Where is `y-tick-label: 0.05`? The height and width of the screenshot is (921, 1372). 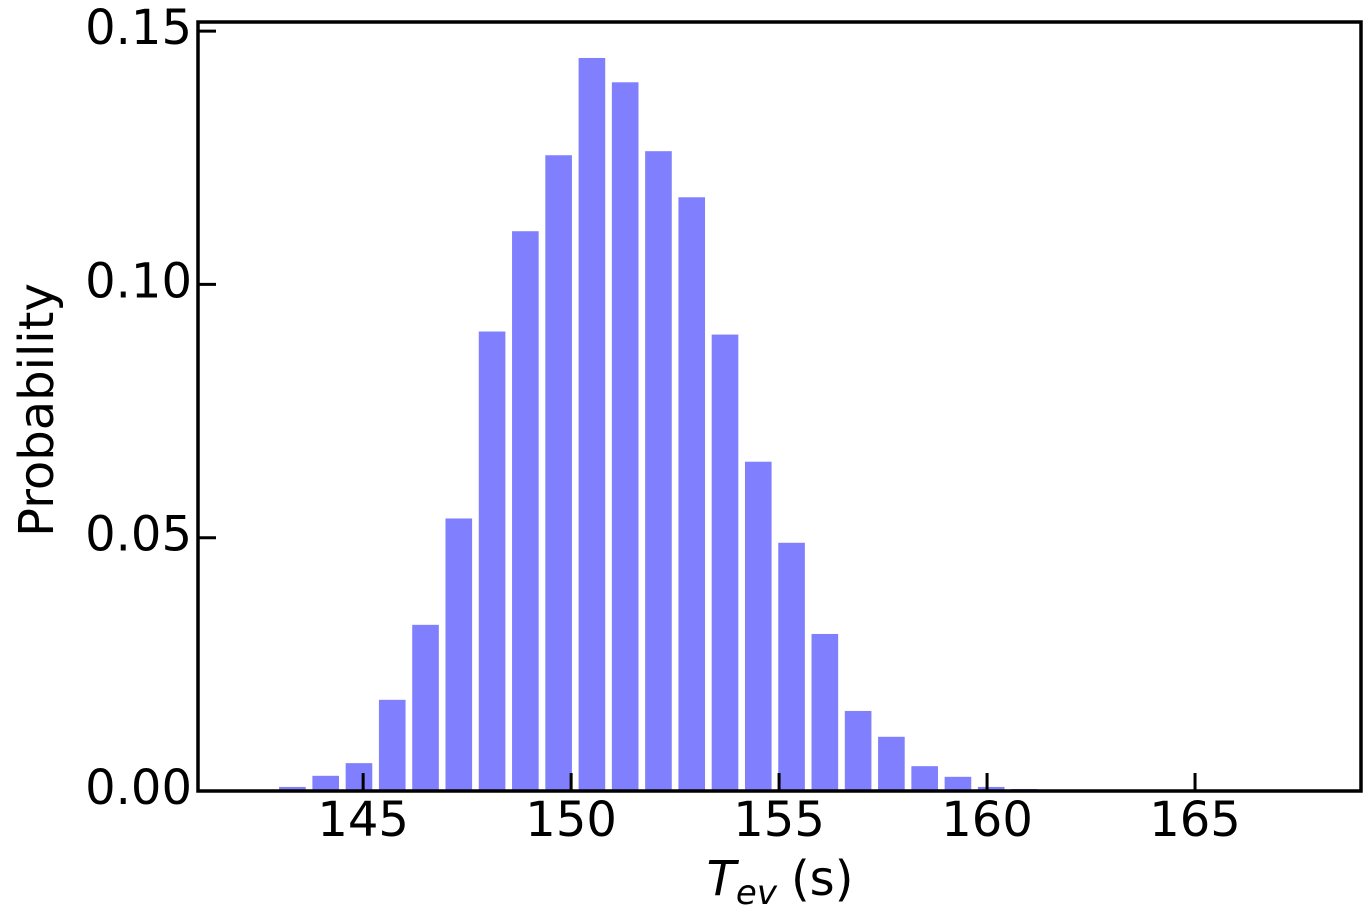 y-tick-label: 0.05 is located at coordinates (138, 535).